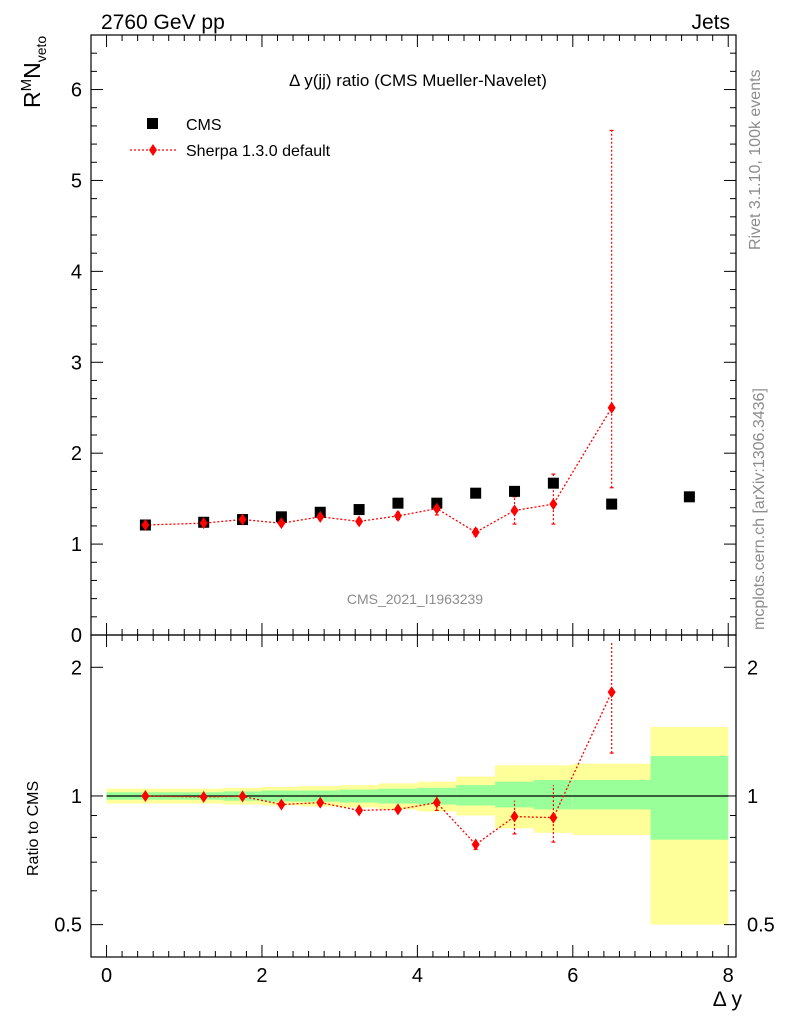  I want to click on main-y-tick-label: 4, so click(76, 272).